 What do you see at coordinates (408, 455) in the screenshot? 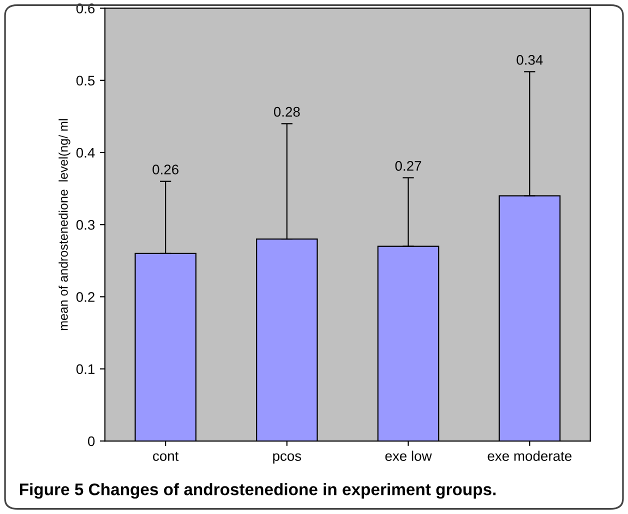
I see `x-tick-label: exe low` at bounding box center [408, 455].